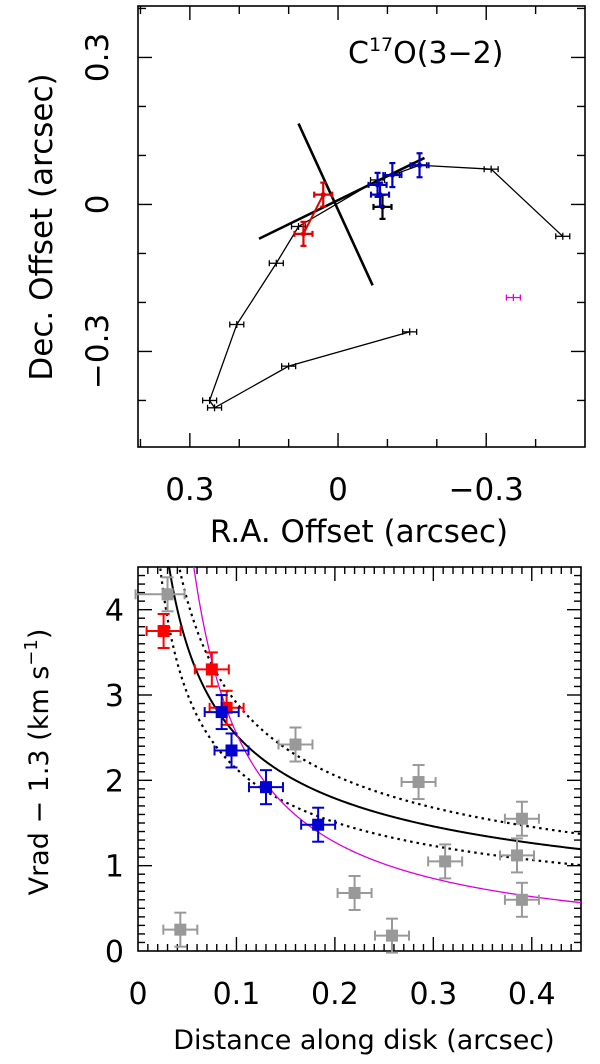 Image resolution: width=600 pixels, height=1064 pixels. Describe the element at coordinates (448, 53) in the screenshot. I see `map-title-rest: O(3−2)` at that location.